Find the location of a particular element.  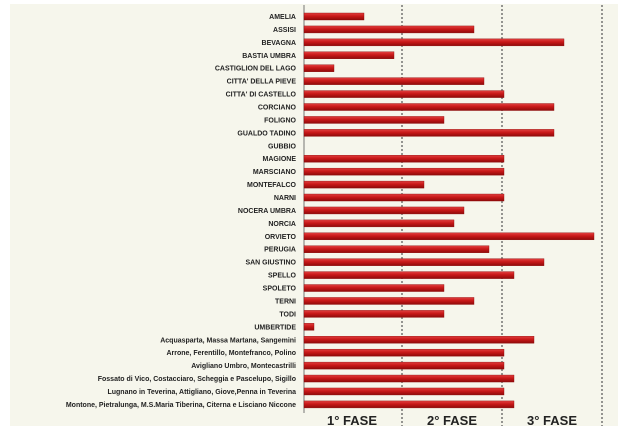

category-label: NOCERA UMBRA is located at coordinates (267, 211).